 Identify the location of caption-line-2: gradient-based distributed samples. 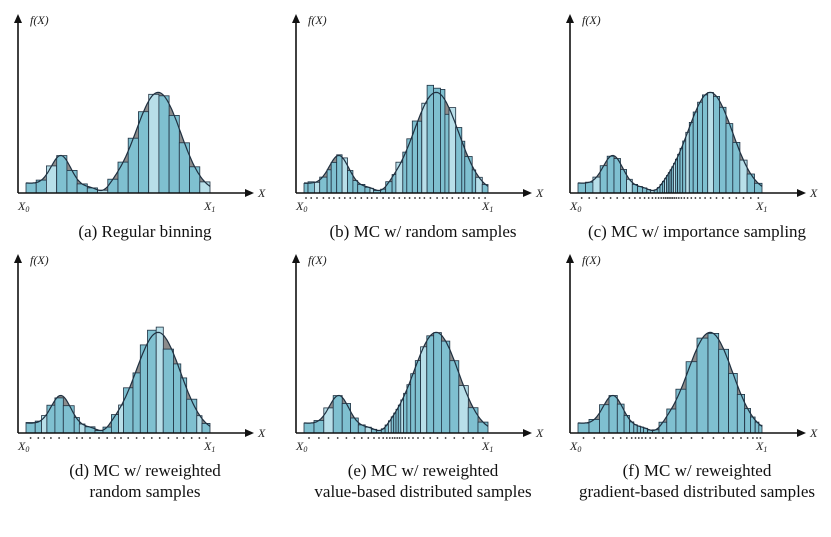
(697, 491).